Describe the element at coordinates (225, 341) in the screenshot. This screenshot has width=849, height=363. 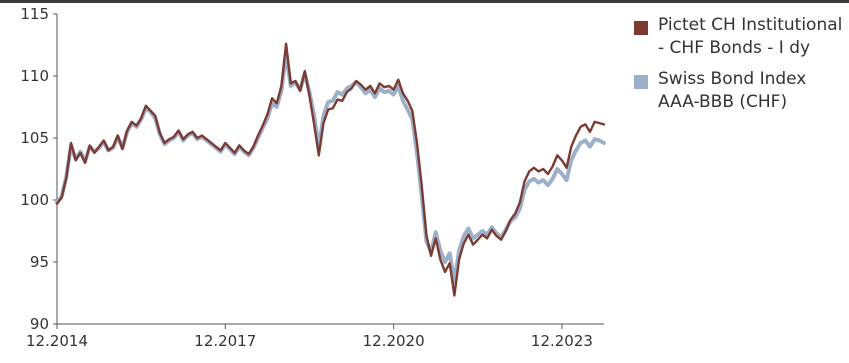
I see `x-tick-label: 12.2017` at that location.